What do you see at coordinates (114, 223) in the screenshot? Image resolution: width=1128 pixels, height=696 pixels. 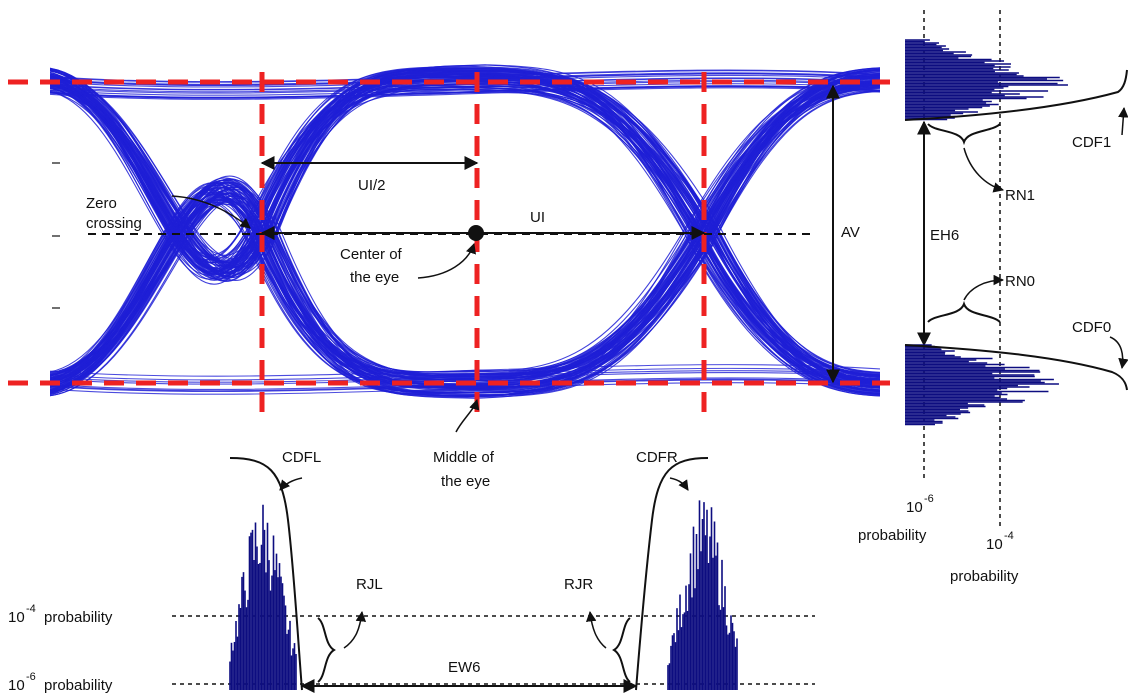 I see `zero-crossing-label-line2: crossing` at bounding box center [114, 223].